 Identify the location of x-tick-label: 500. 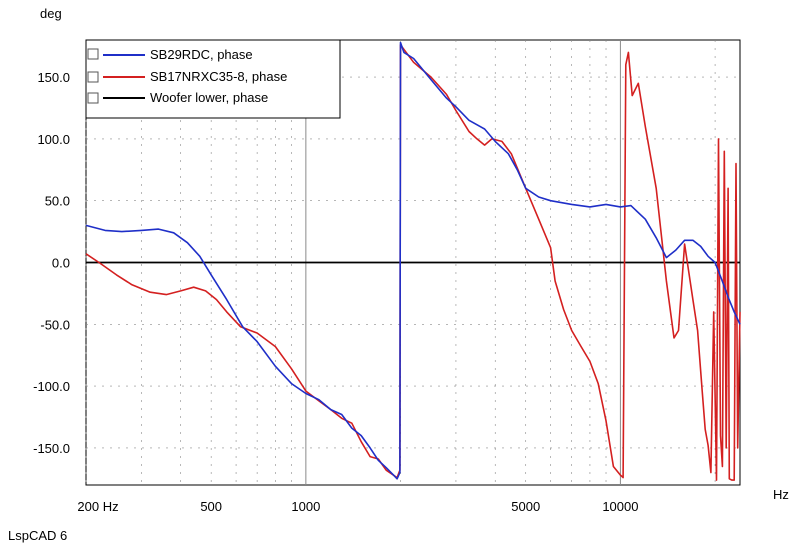
(211, 506).